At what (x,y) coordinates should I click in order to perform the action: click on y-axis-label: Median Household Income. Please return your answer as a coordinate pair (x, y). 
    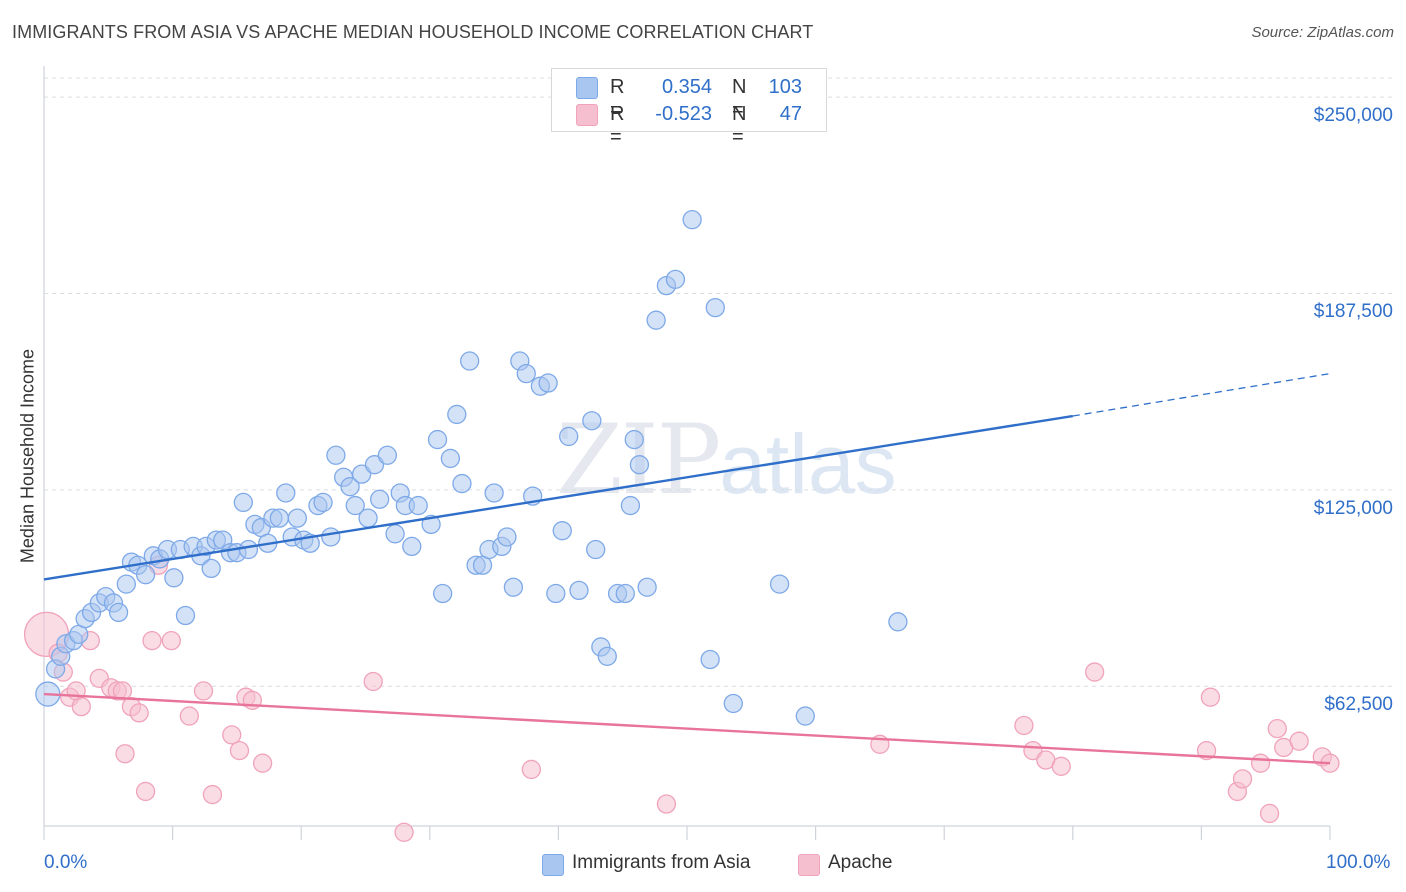
    Looking at the image, I should click on (27, 456).